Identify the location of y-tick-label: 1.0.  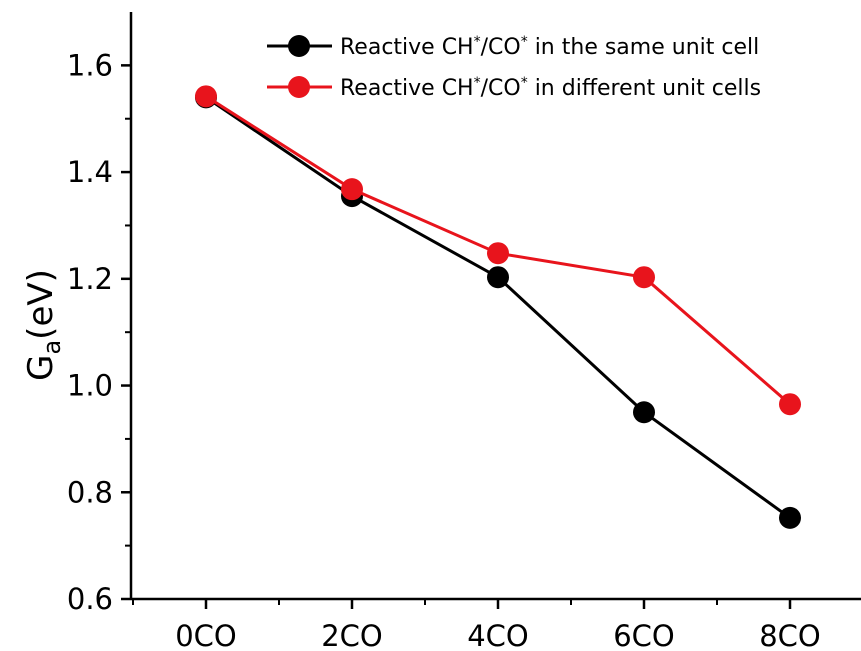
(90, 386).